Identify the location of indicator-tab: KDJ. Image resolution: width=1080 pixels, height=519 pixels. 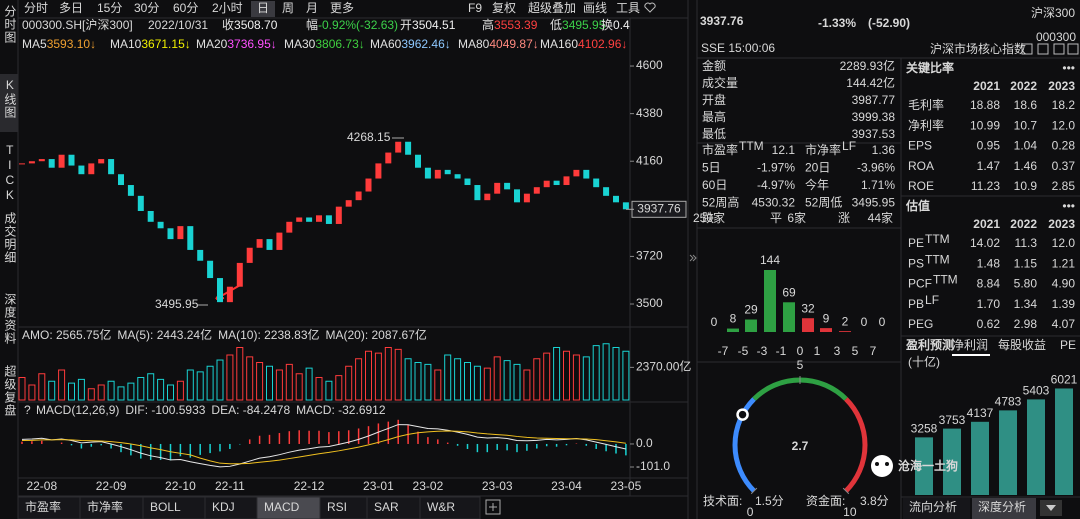
(223, 507).